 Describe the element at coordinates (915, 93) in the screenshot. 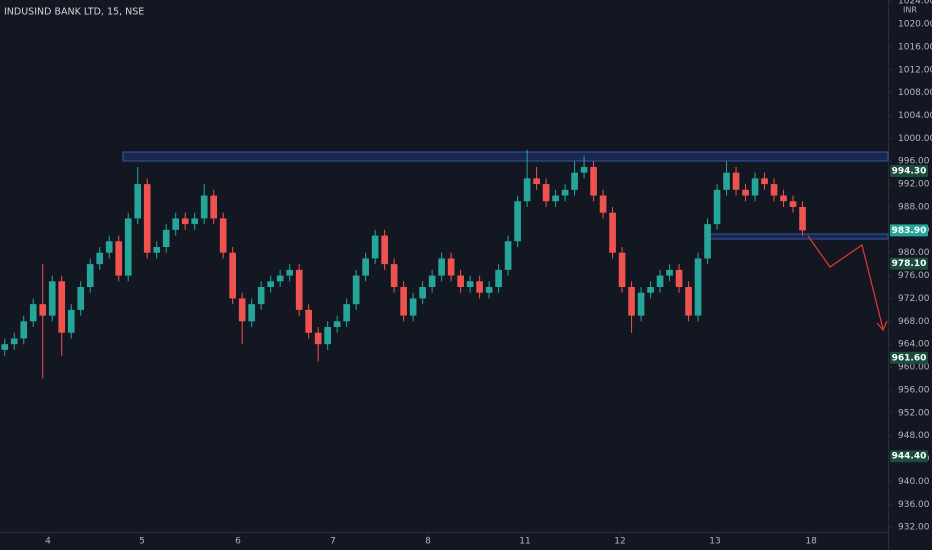

I see `y-tick-label: 1008.00` at that location.